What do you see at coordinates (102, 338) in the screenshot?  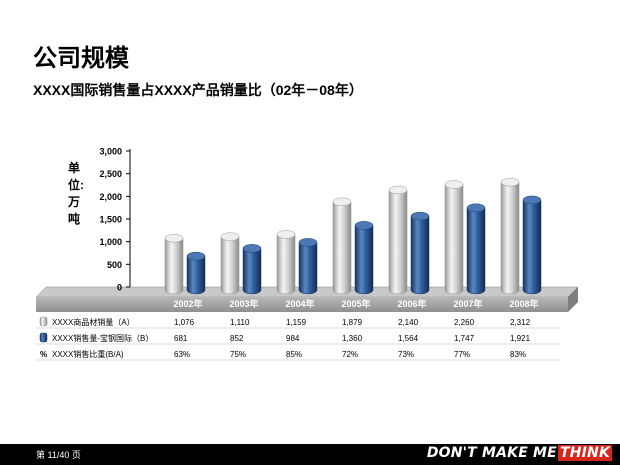 I see `table-row-label: XXXX销售量-宝钢国际（B）` at bounding box center [102, 338].